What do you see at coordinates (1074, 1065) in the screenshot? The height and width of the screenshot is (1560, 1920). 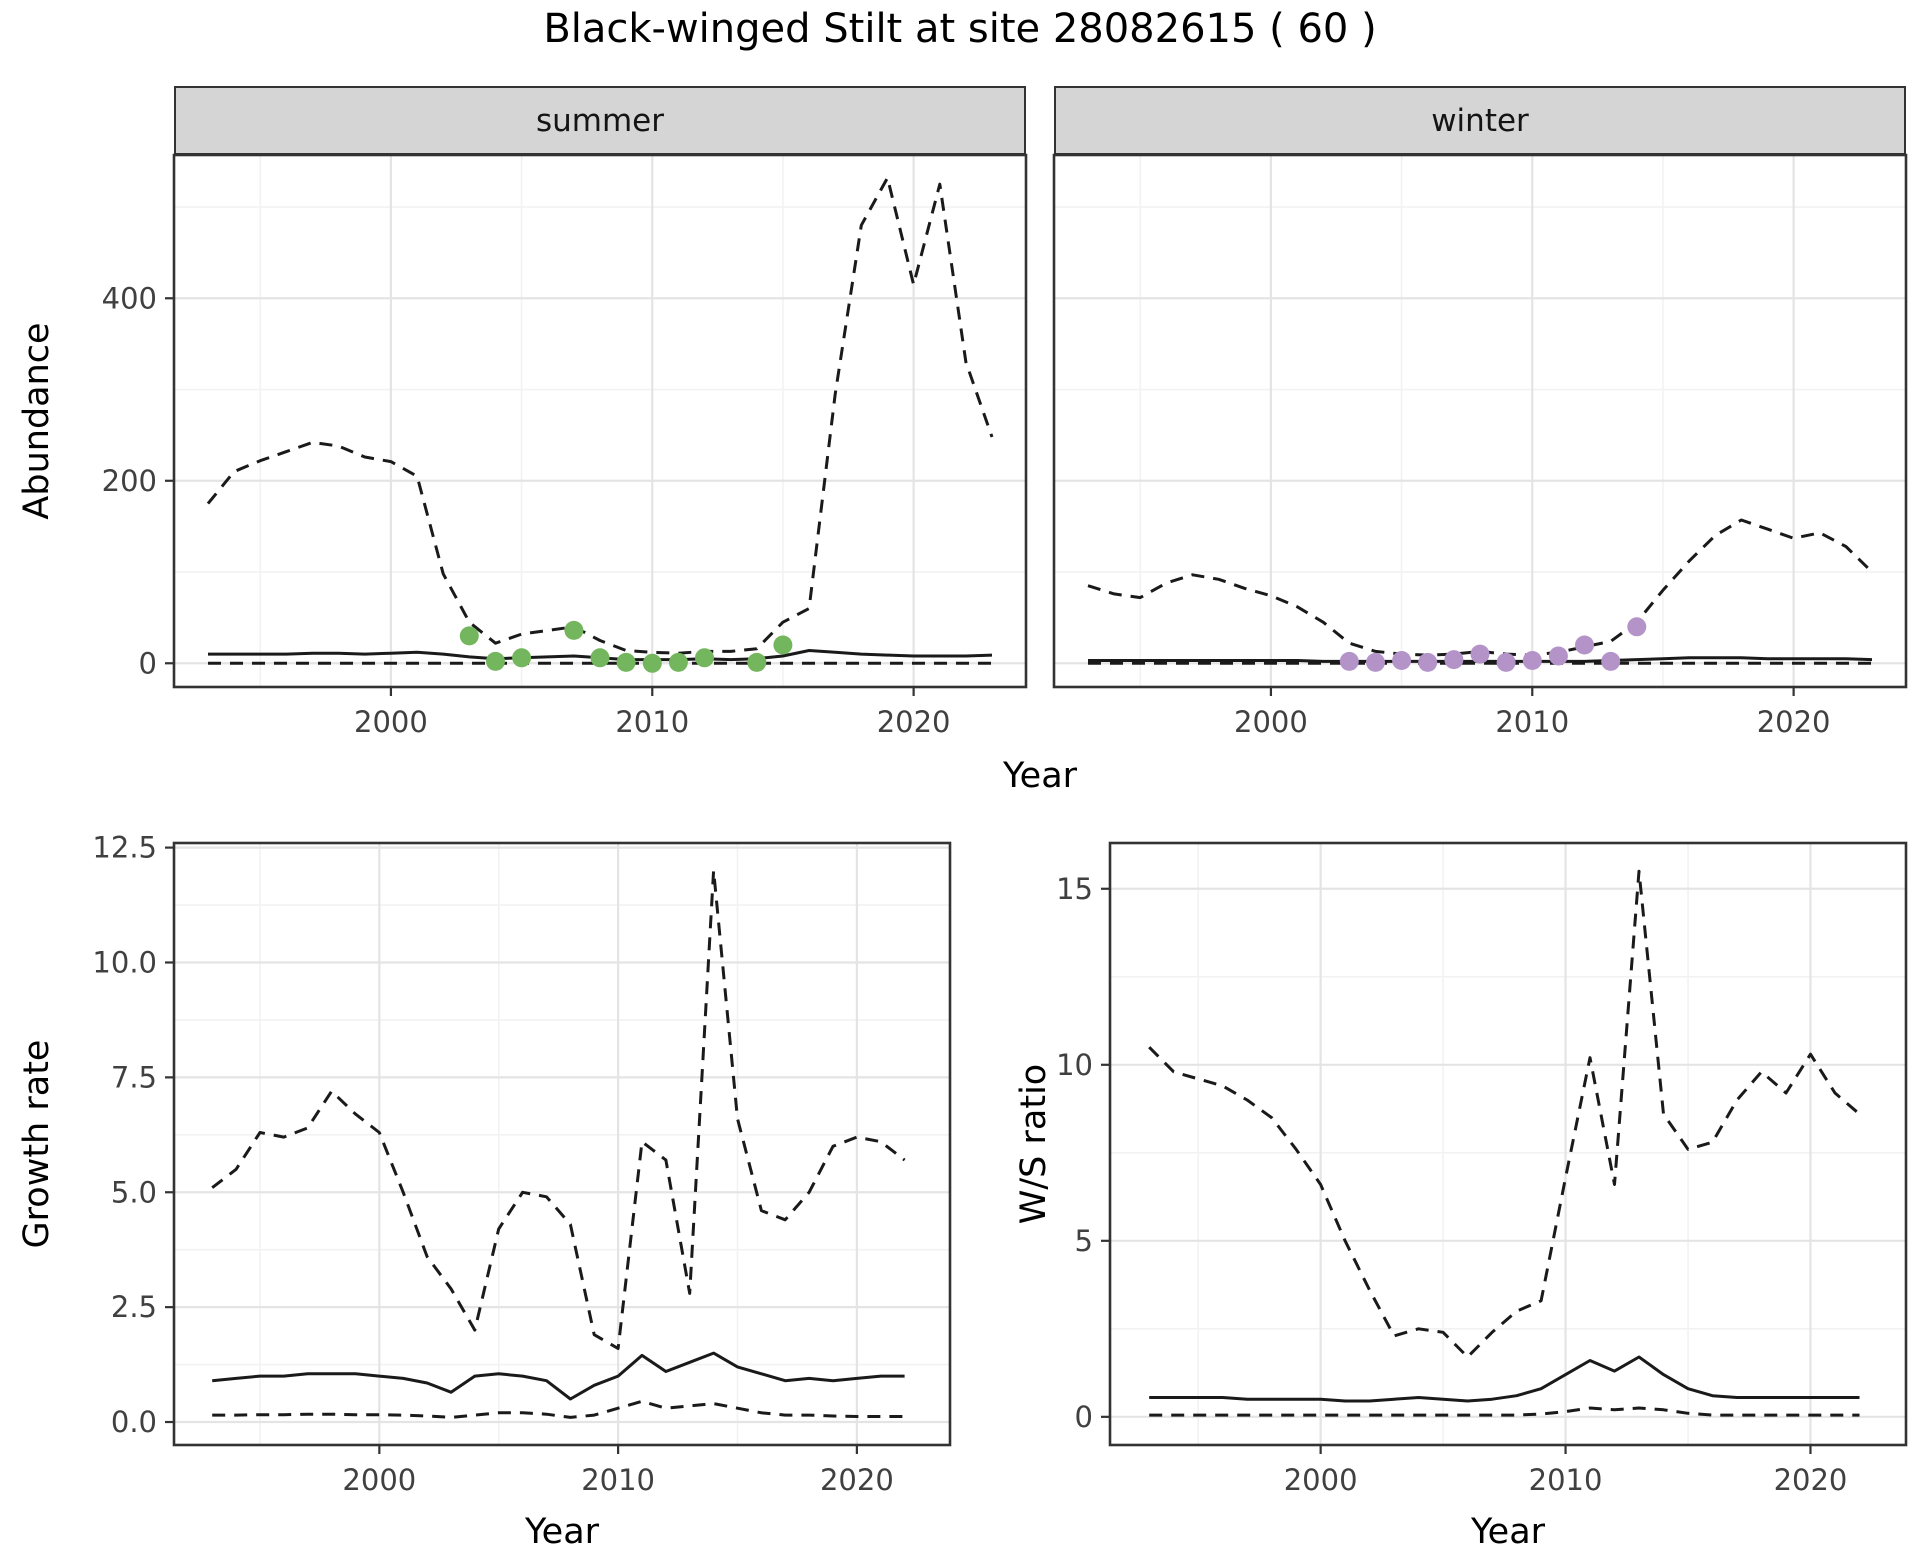 I see `y-tick-label: 10` at bounding box center [1074, 1065].